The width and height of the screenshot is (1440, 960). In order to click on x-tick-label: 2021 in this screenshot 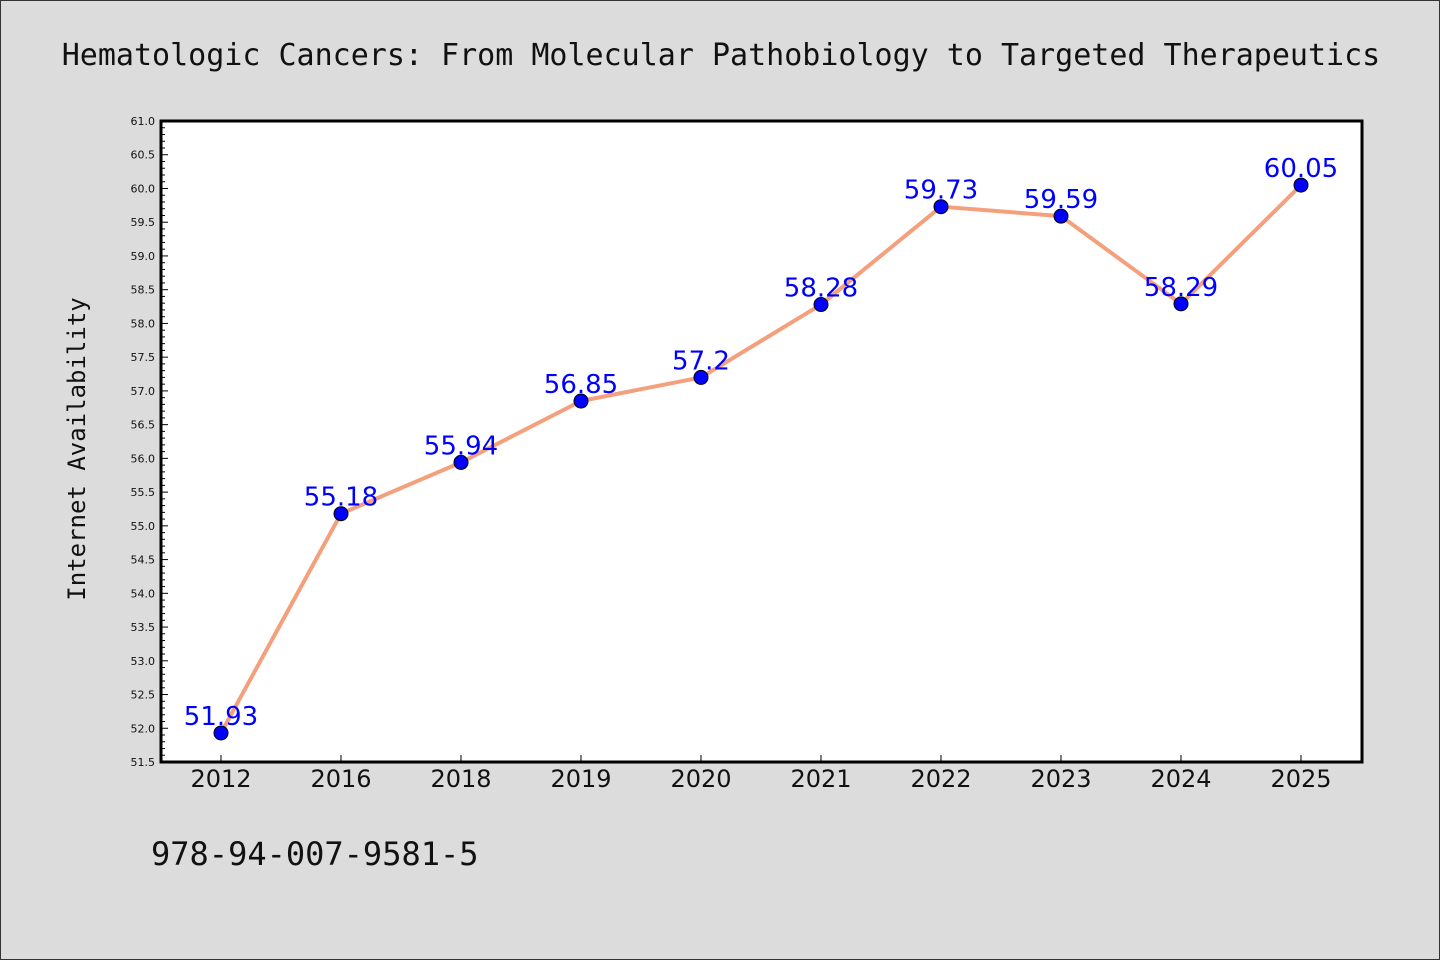, I will do `click(820, 779)`.